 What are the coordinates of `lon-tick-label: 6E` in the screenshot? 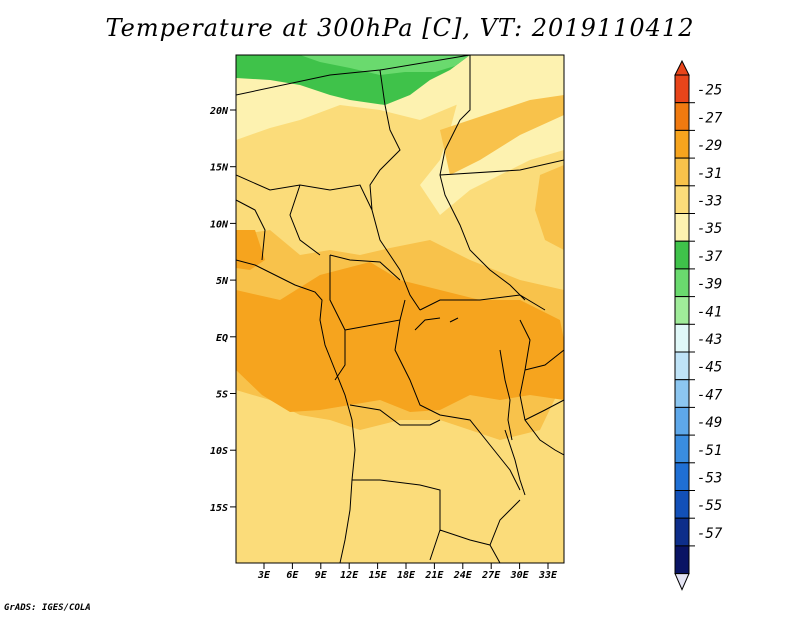 It's located at (292, 575).